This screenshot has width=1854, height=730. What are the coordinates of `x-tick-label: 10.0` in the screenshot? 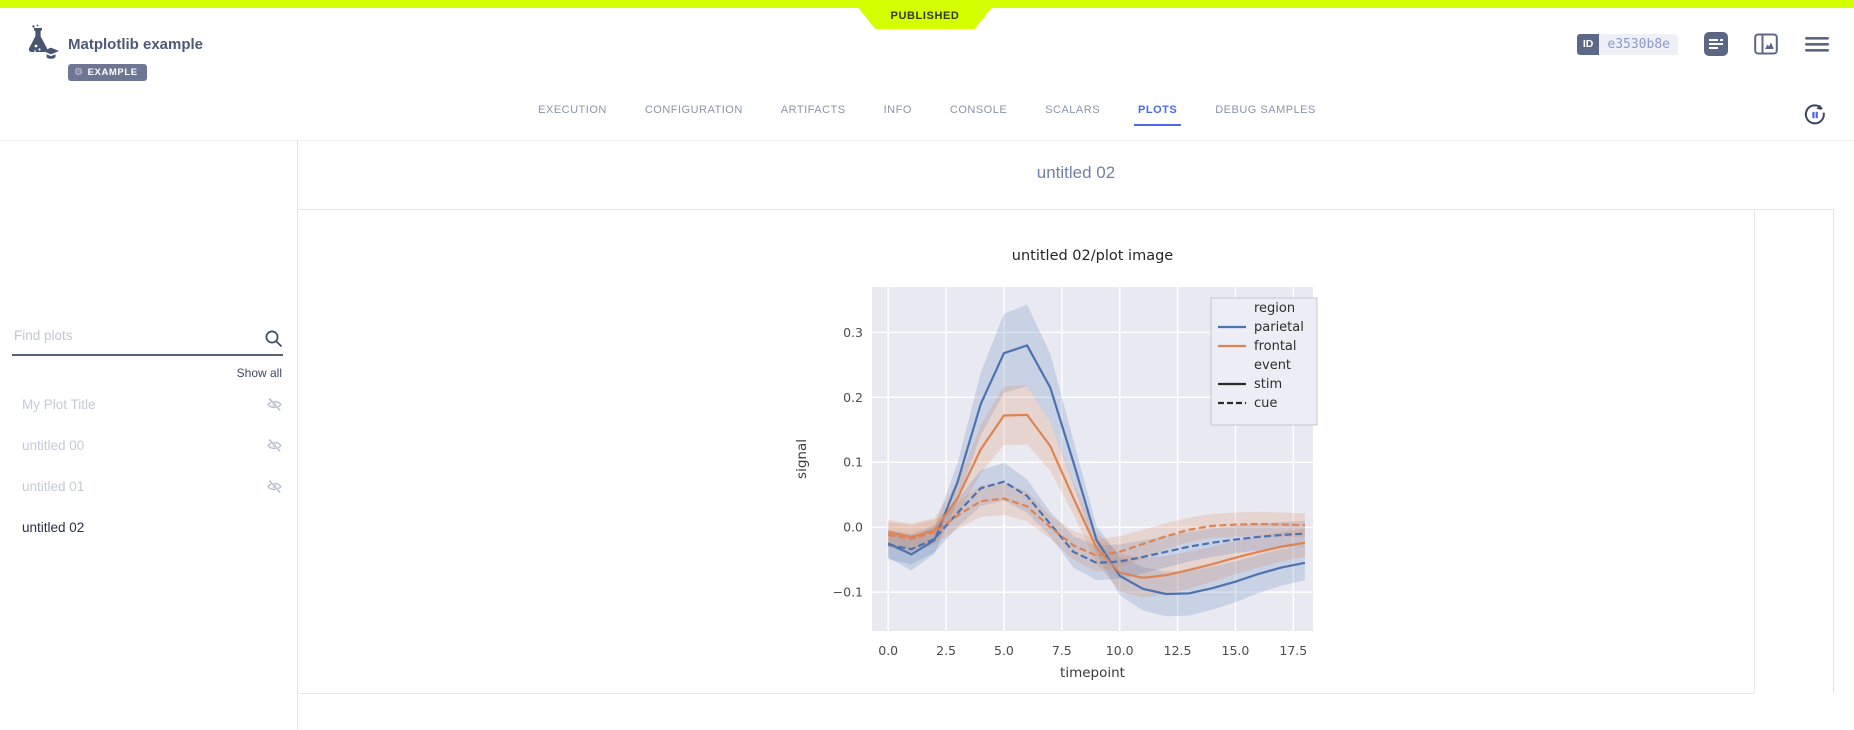 It's located at (1120, 650).